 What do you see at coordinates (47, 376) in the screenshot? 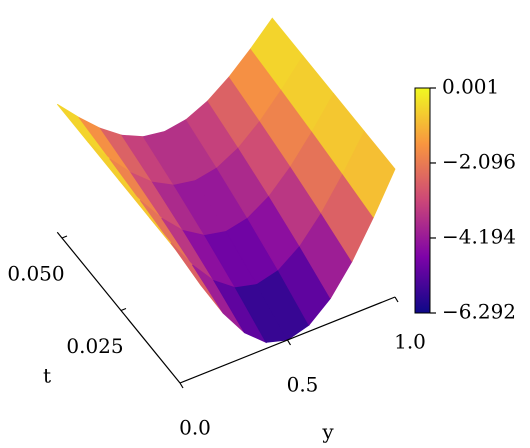
I see `y-axis-label: t` at bounding box center [47, 376].